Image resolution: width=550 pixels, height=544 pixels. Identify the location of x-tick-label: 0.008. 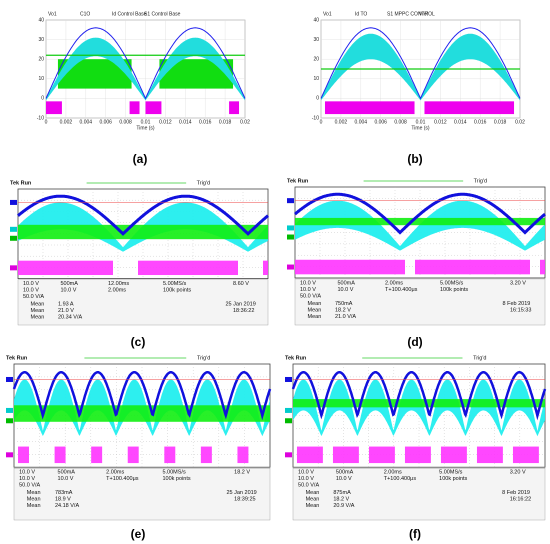
(400, 122).